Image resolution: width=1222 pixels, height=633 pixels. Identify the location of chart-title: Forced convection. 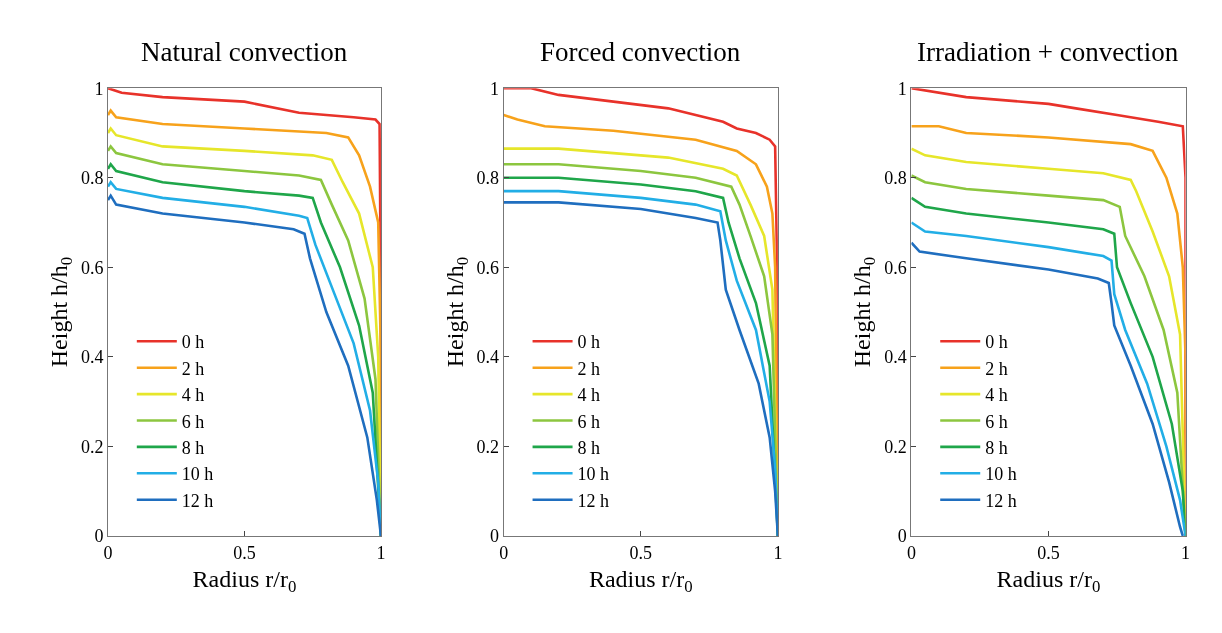
(640, 52).